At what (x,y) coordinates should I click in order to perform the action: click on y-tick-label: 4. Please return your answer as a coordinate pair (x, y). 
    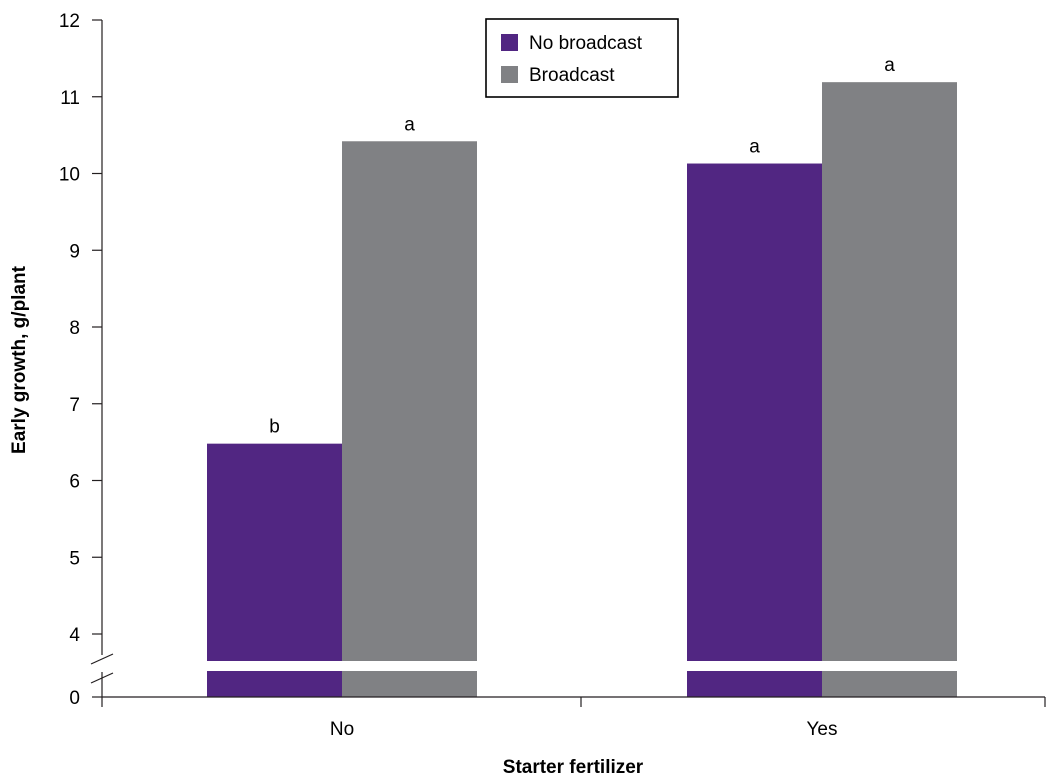
    Looking at the image, I should click on (74, 635).